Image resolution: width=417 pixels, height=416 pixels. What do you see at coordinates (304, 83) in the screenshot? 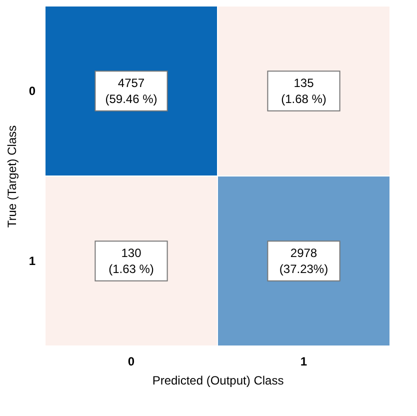
I see `data-label: 135` at bounding box center [304, 83].